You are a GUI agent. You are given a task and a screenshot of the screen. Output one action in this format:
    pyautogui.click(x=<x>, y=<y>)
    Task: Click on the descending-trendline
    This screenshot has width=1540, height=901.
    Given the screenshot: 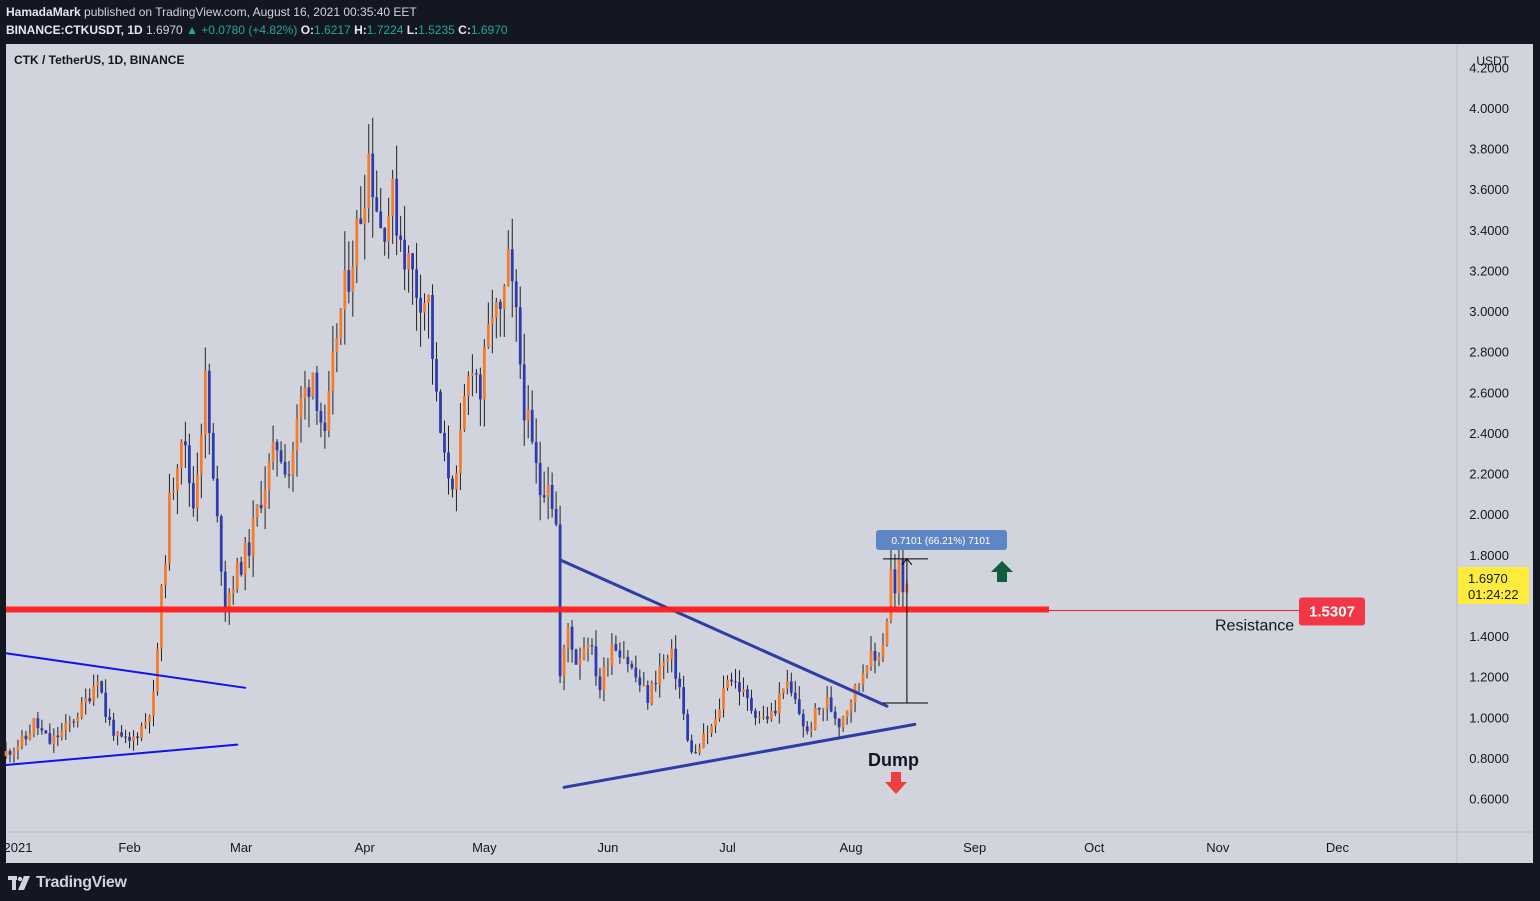 What is the action you would take?
    pyautogui.click(x=723, y=633)
    